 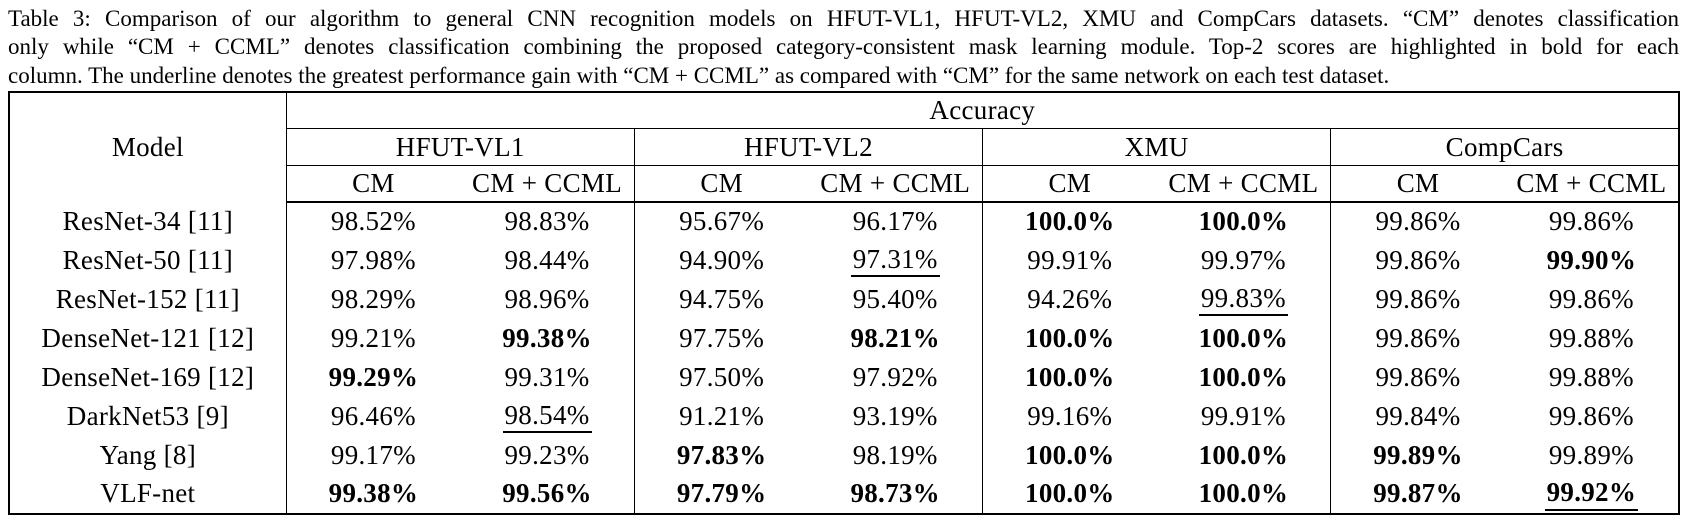 I want to click on accuracy-value: 99.90%, so click(x=1591, y=259).